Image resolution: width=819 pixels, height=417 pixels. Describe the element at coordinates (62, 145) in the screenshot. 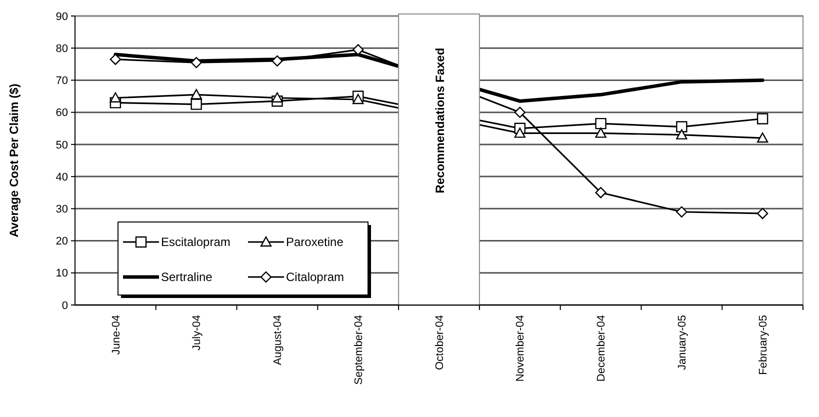

I see `y-tick-label: 50` at that location.